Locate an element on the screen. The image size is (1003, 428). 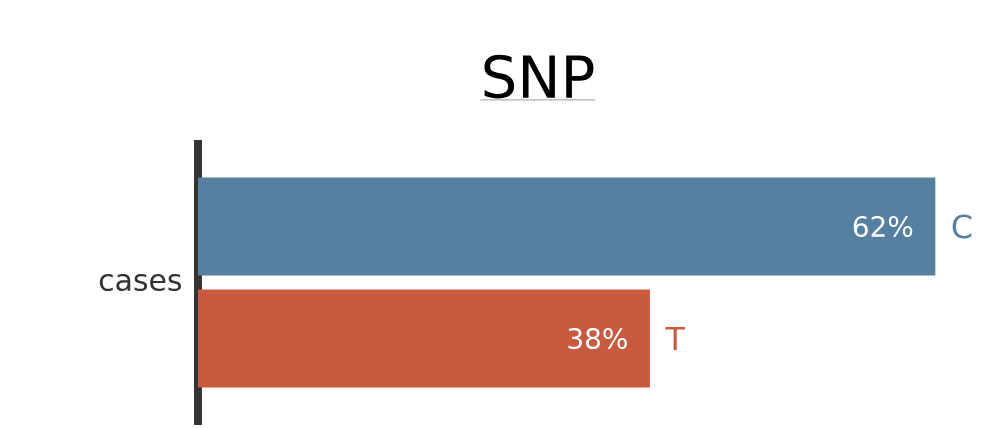
data-label: 62% is located at coordinates (883, 226).